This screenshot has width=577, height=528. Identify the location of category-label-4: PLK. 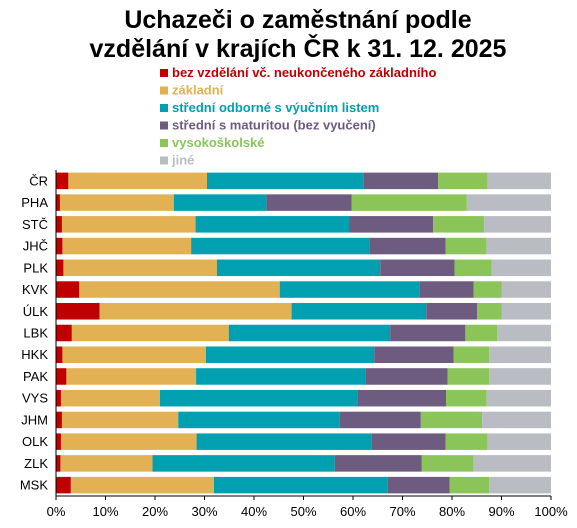
(35, 267).